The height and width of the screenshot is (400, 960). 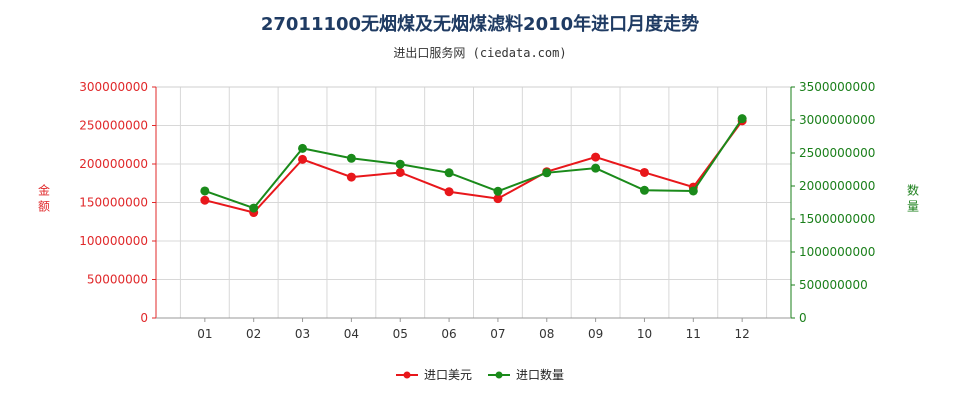 What do you see at coordinates (480, 374) in the screenshot?
I see `legend: 进口美元 进口数量` at bounding box center [480, 374].